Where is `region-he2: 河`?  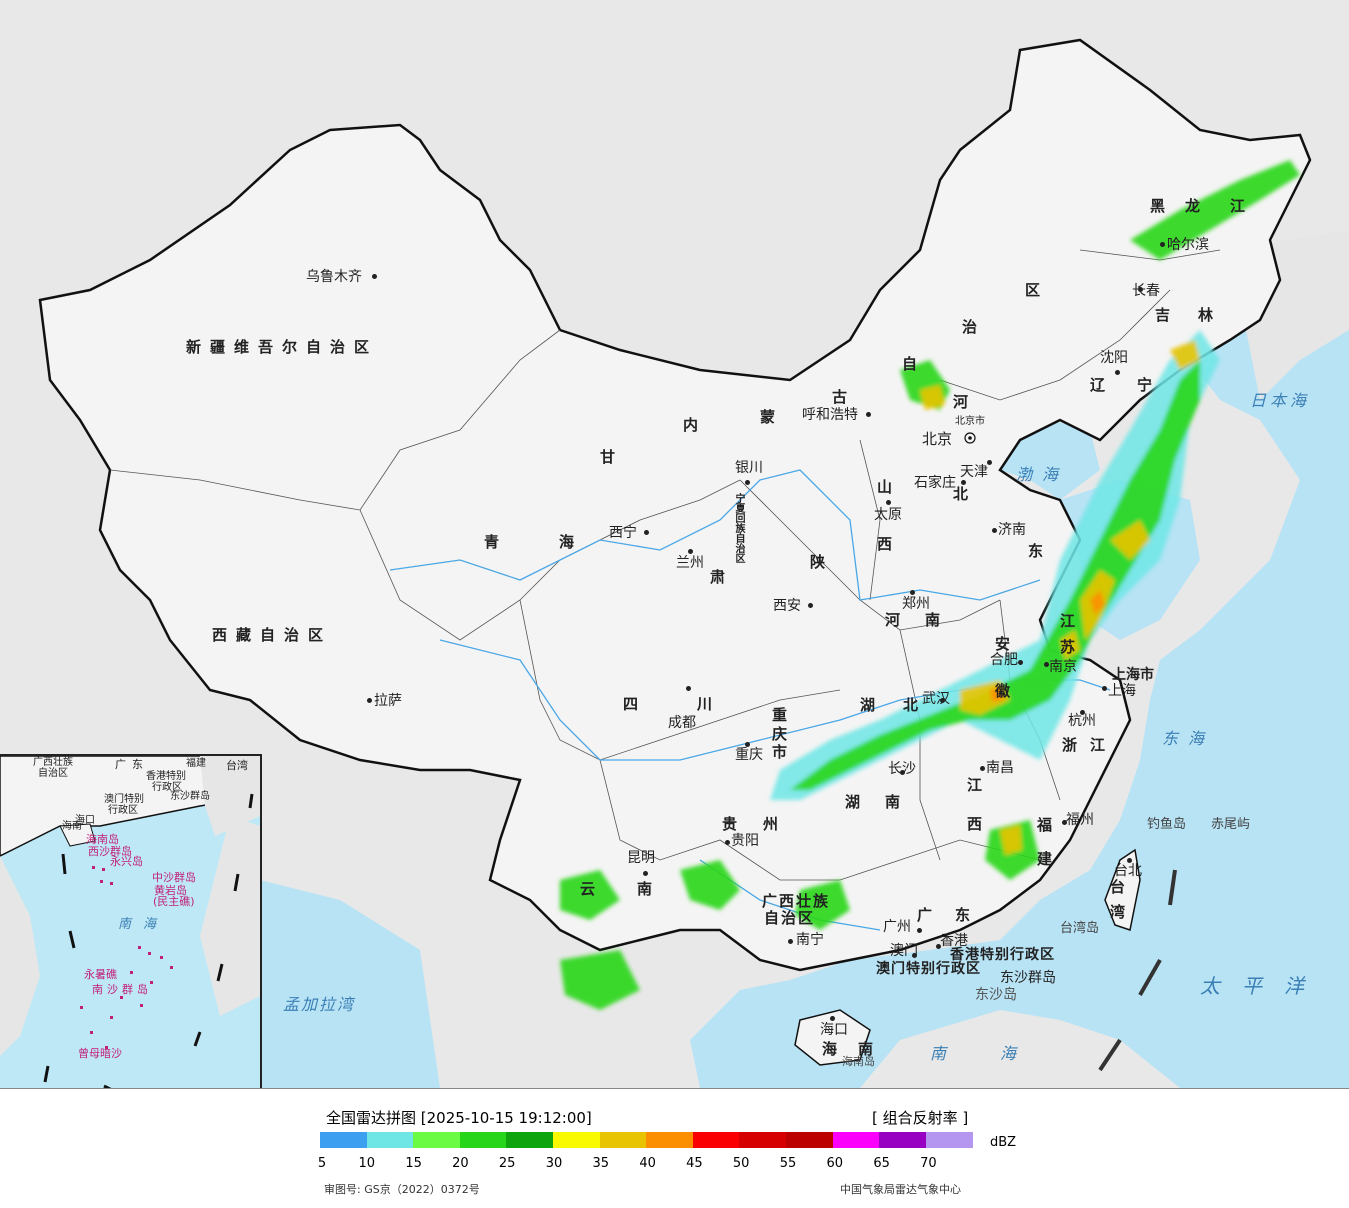
region-he2: 河 is located at coordinates (897, 620).